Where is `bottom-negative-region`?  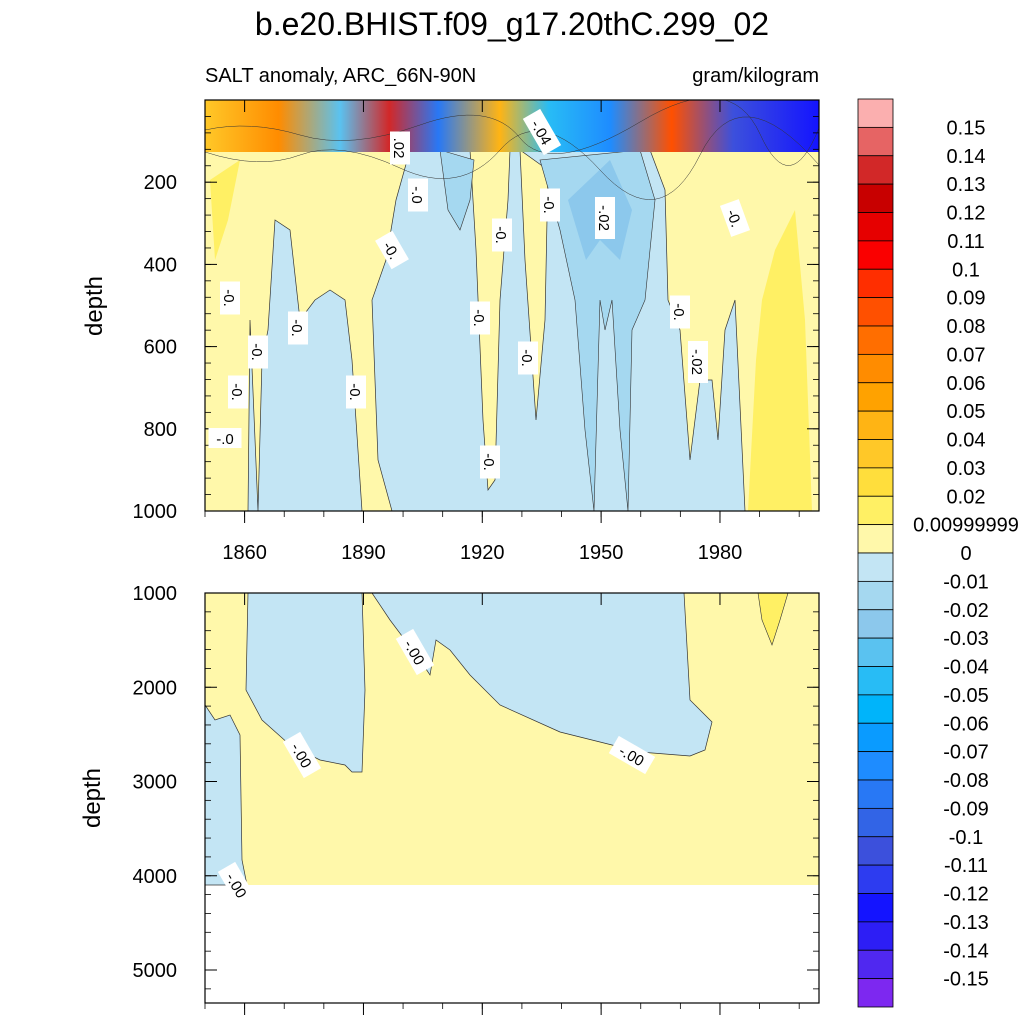 bottom-negative-region is located at coordinates (542, 675).